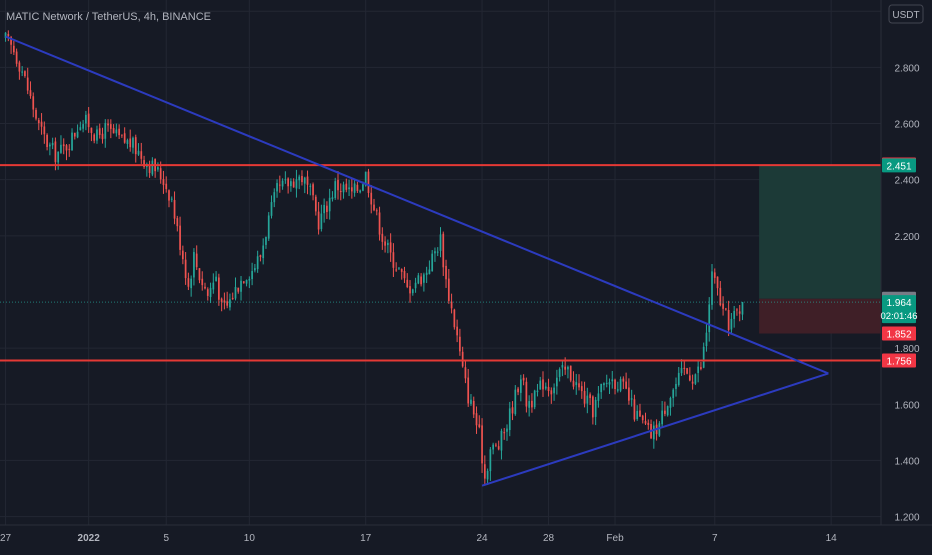 Image resolution: width=932 pixels, height=555 pixels. I want to click on profit-zone, so click(820, 232).